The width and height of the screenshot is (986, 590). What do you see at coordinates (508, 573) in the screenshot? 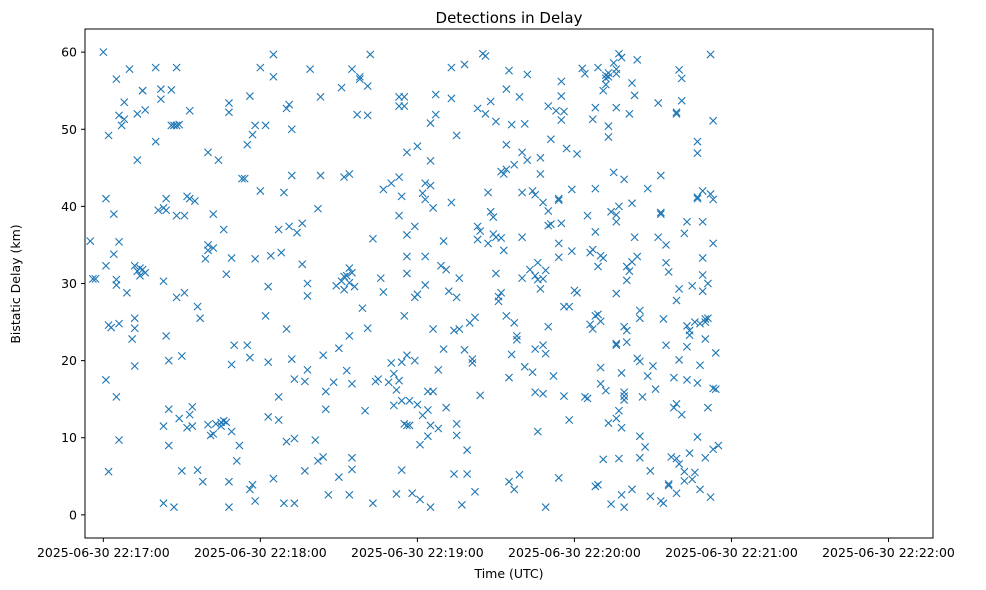
I see `x-axis-label: Time (UTC)` at bounding box center [508, 573].